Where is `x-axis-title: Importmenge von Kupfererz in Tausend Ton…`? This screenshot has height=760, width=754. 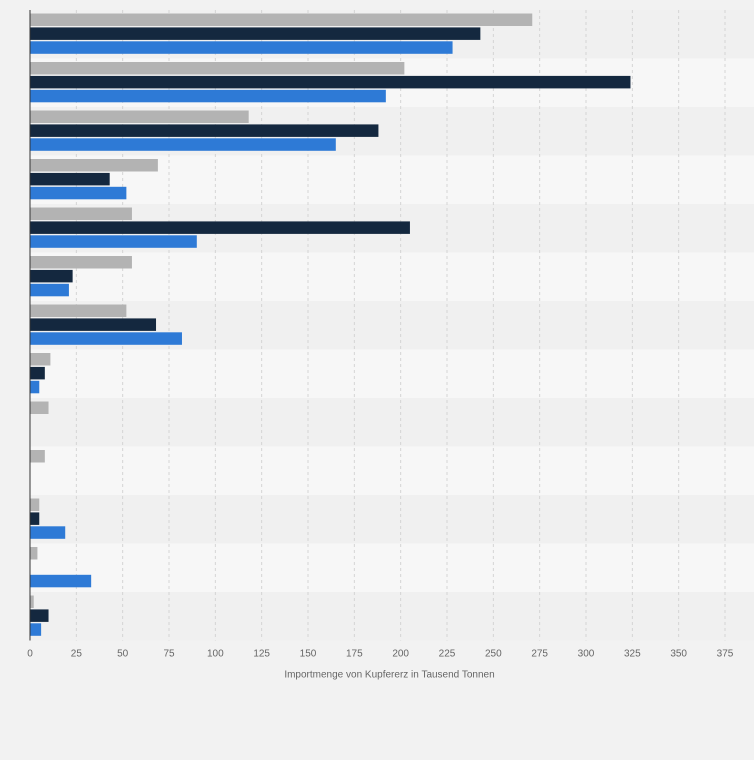 x-axis-title: Importmenge von Kupfererz in Tausend Ton… is located at coordinates (389, 675).